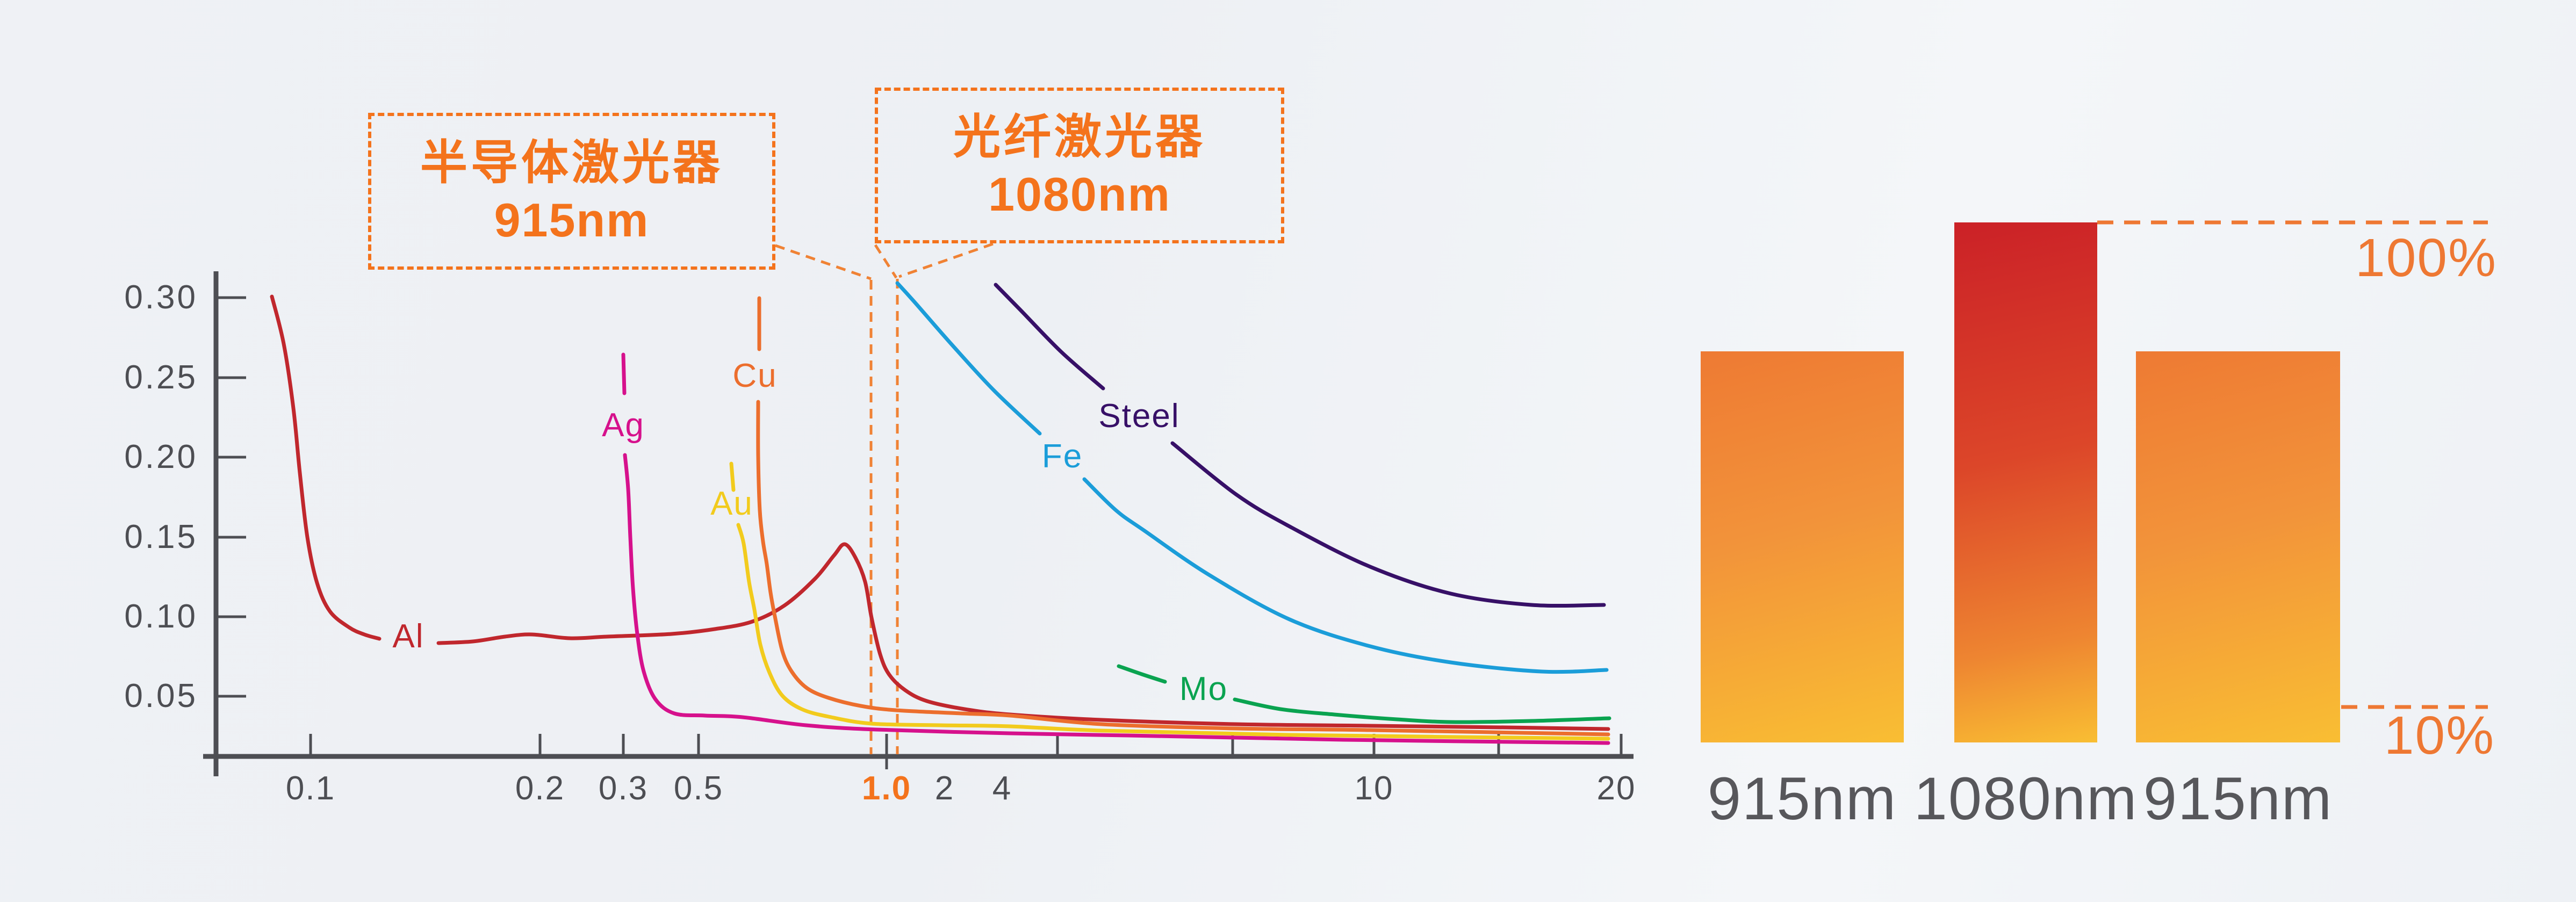 This screenshot has width=2576, height=902. I want to click on x-tick-label: 4, so click(1002, 788).